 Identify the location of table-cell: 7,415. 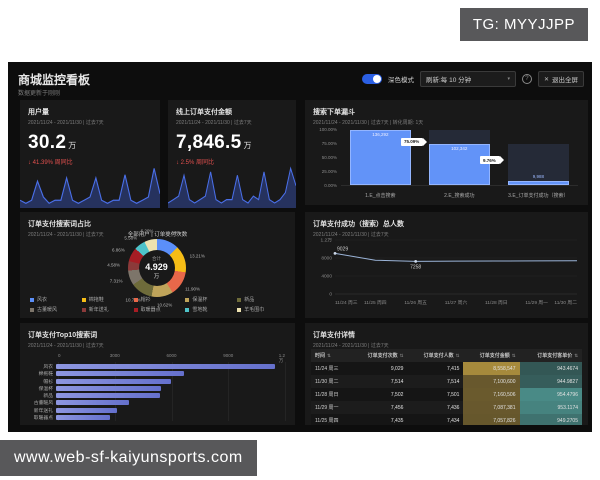
(435, 368).